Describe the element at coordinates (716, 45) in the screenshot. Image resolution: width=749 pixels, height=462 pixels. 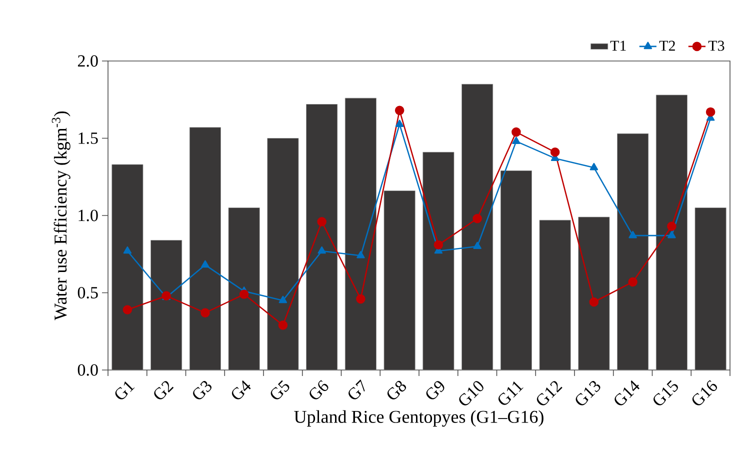
I see `legend-label: T3` at that location.